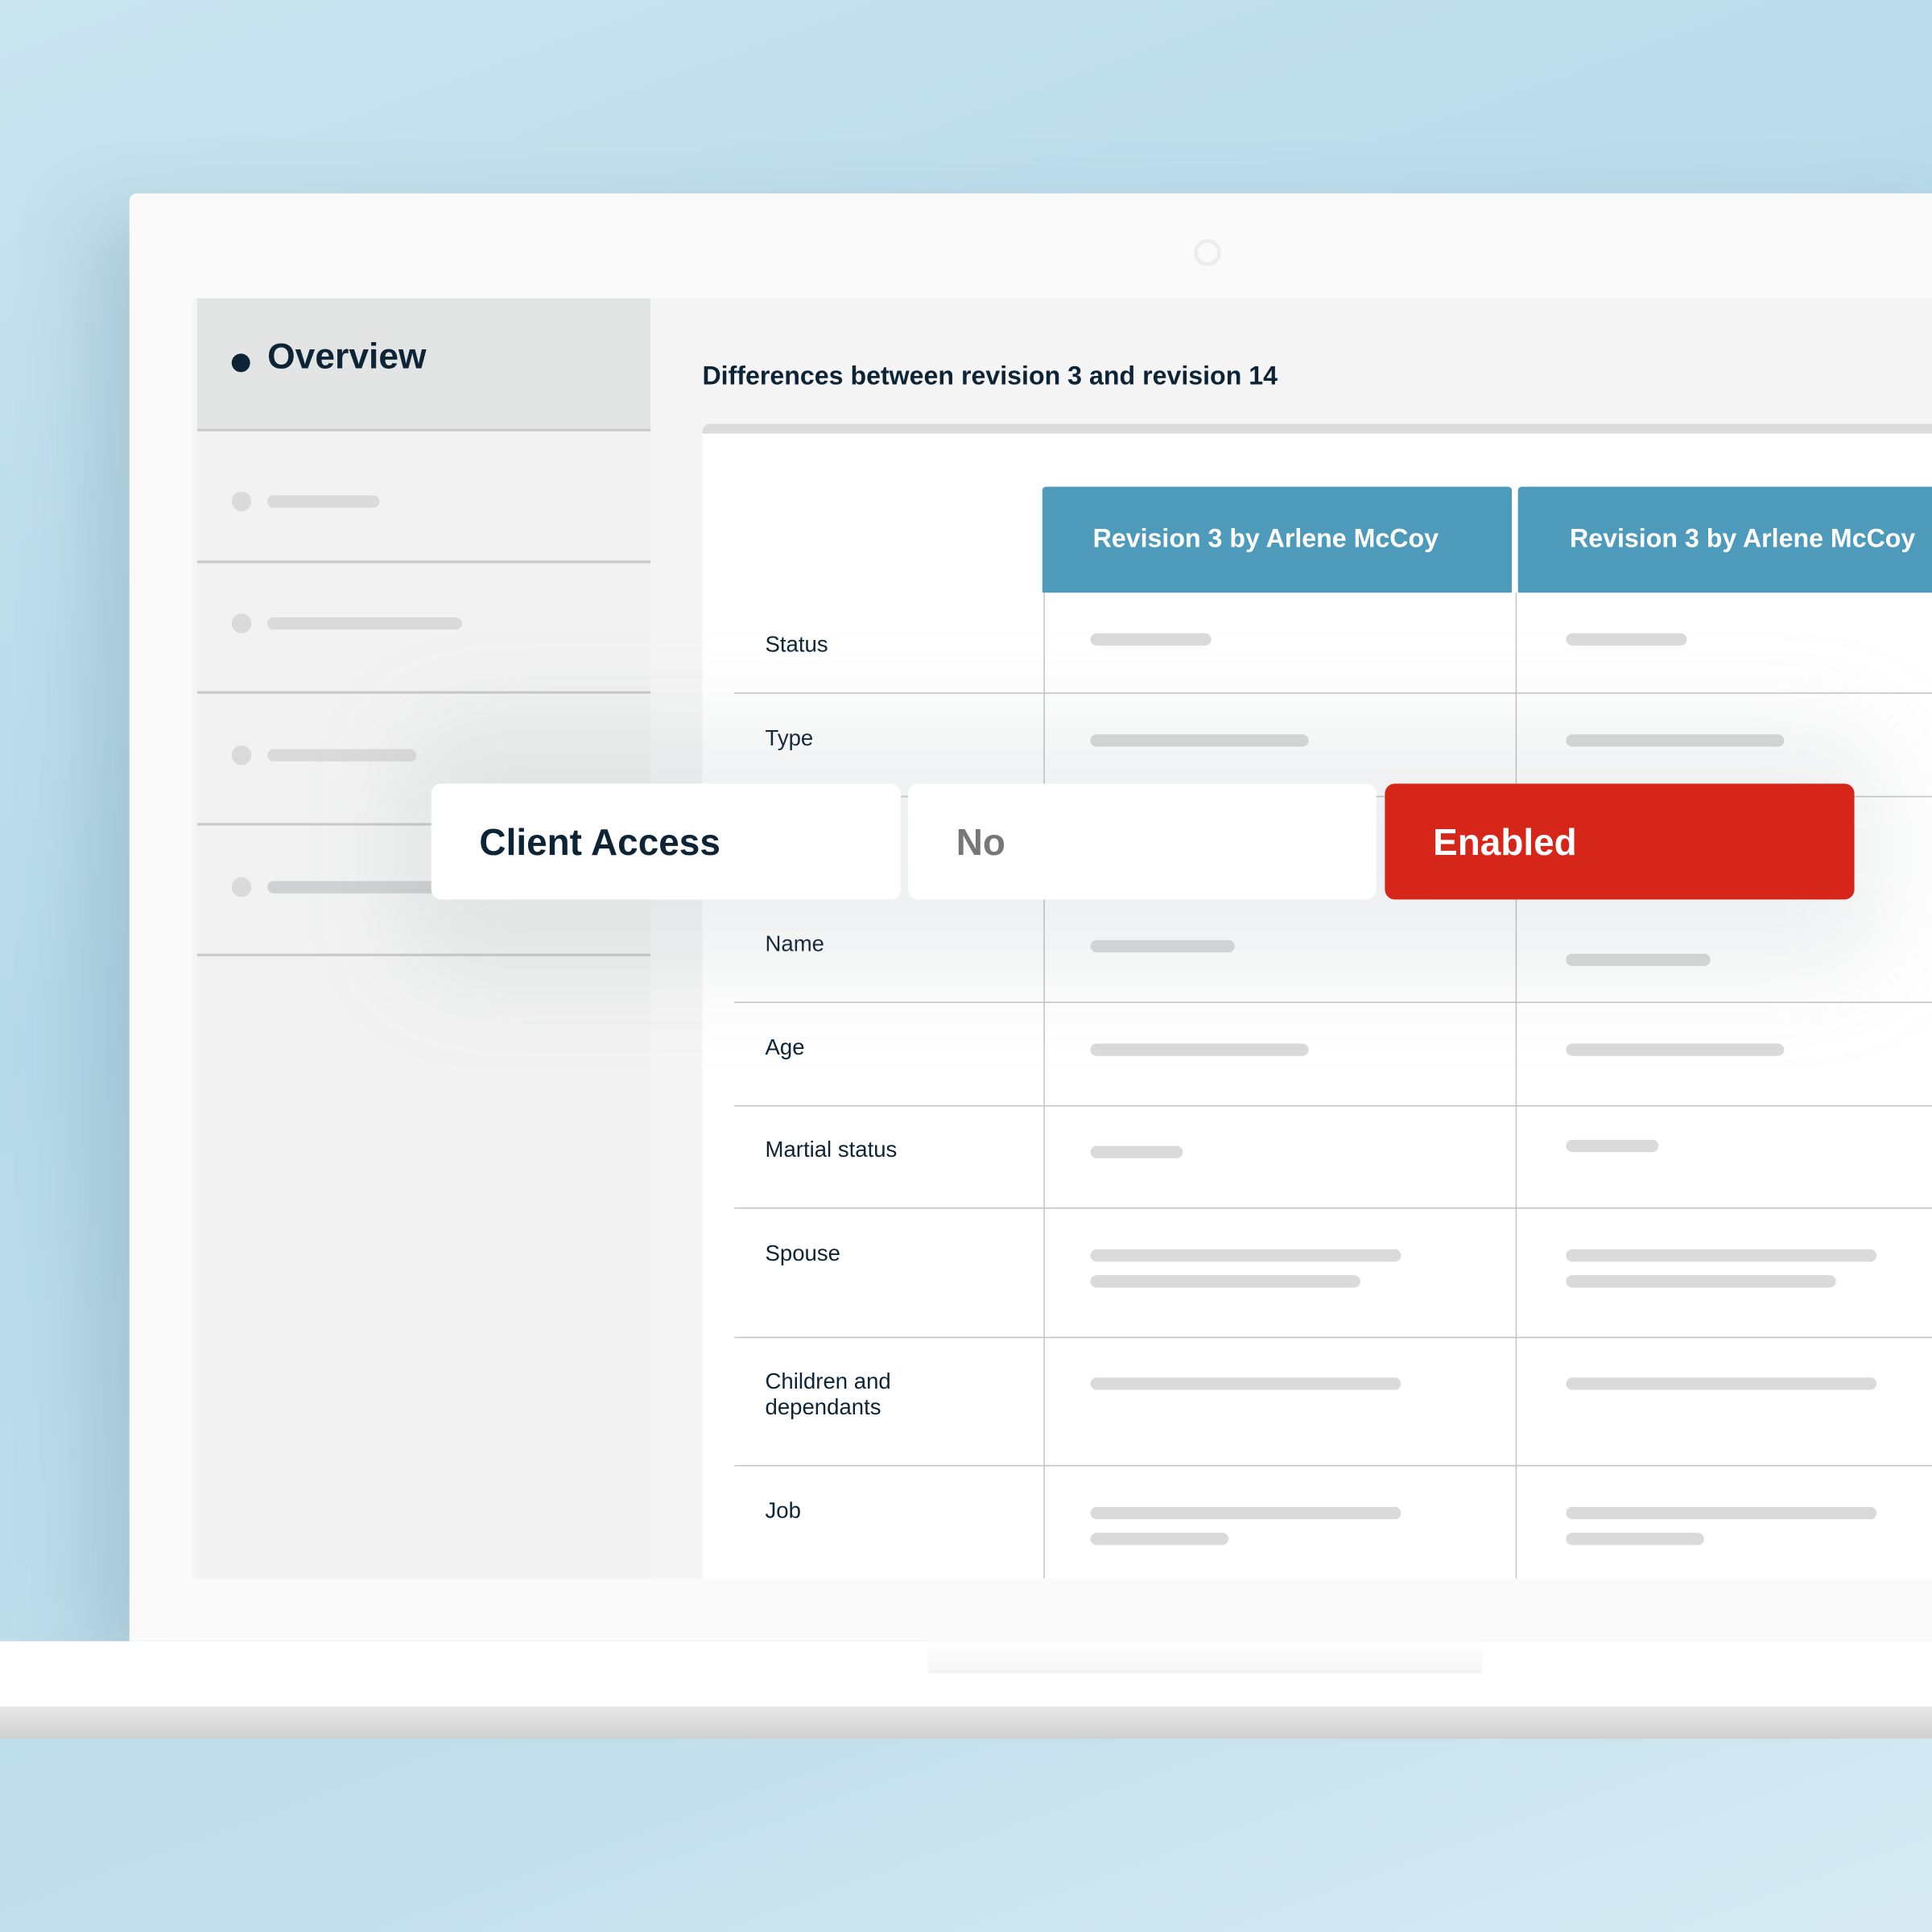  What do you see at coordinates (831, 1149) in the screenshot?
I see `row-label: Martial status` at bounding box center [831, 1149].